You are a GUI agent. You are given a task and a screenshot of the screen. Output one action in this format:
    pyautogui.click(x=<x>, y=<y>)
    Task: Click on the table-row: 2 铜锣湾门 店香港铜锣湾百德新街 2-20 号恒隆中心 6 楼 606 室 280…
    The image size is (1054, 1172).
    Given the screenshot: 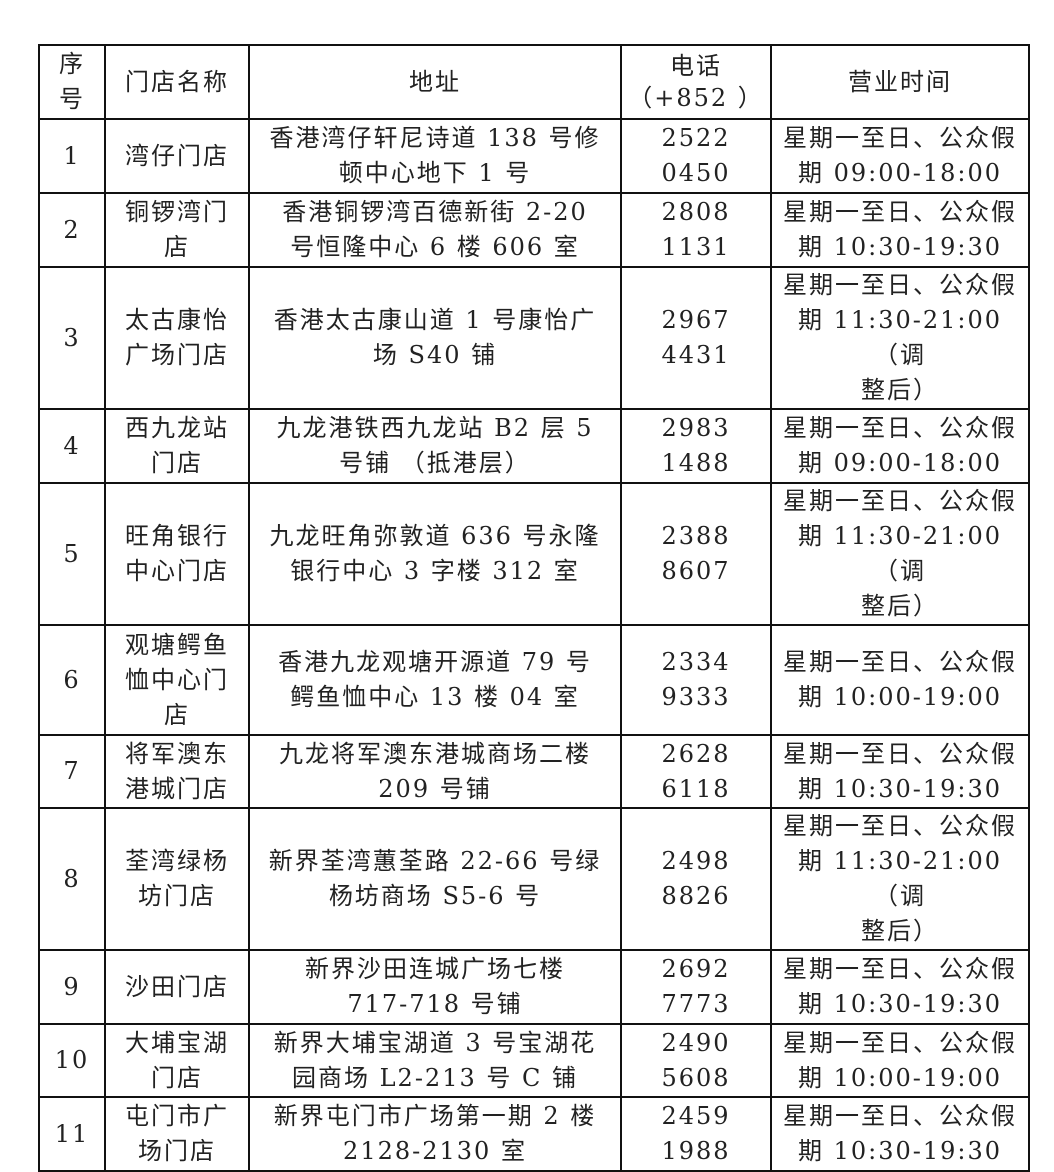 What is the action you would take?
    pyautogui.click(x=534, y=230)
    